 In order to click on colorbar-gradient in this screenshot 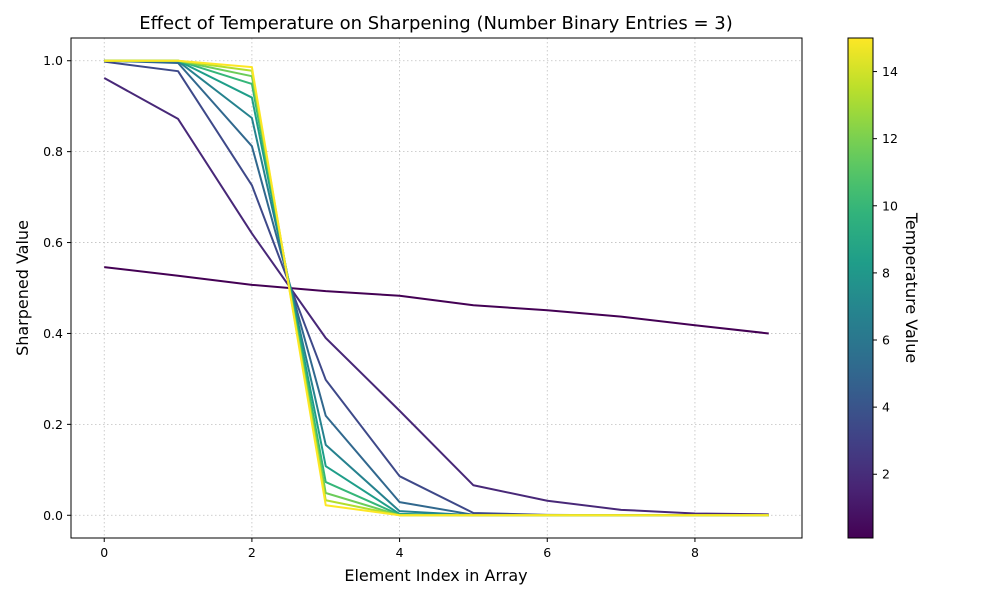, I will do `click(860, 288)`.